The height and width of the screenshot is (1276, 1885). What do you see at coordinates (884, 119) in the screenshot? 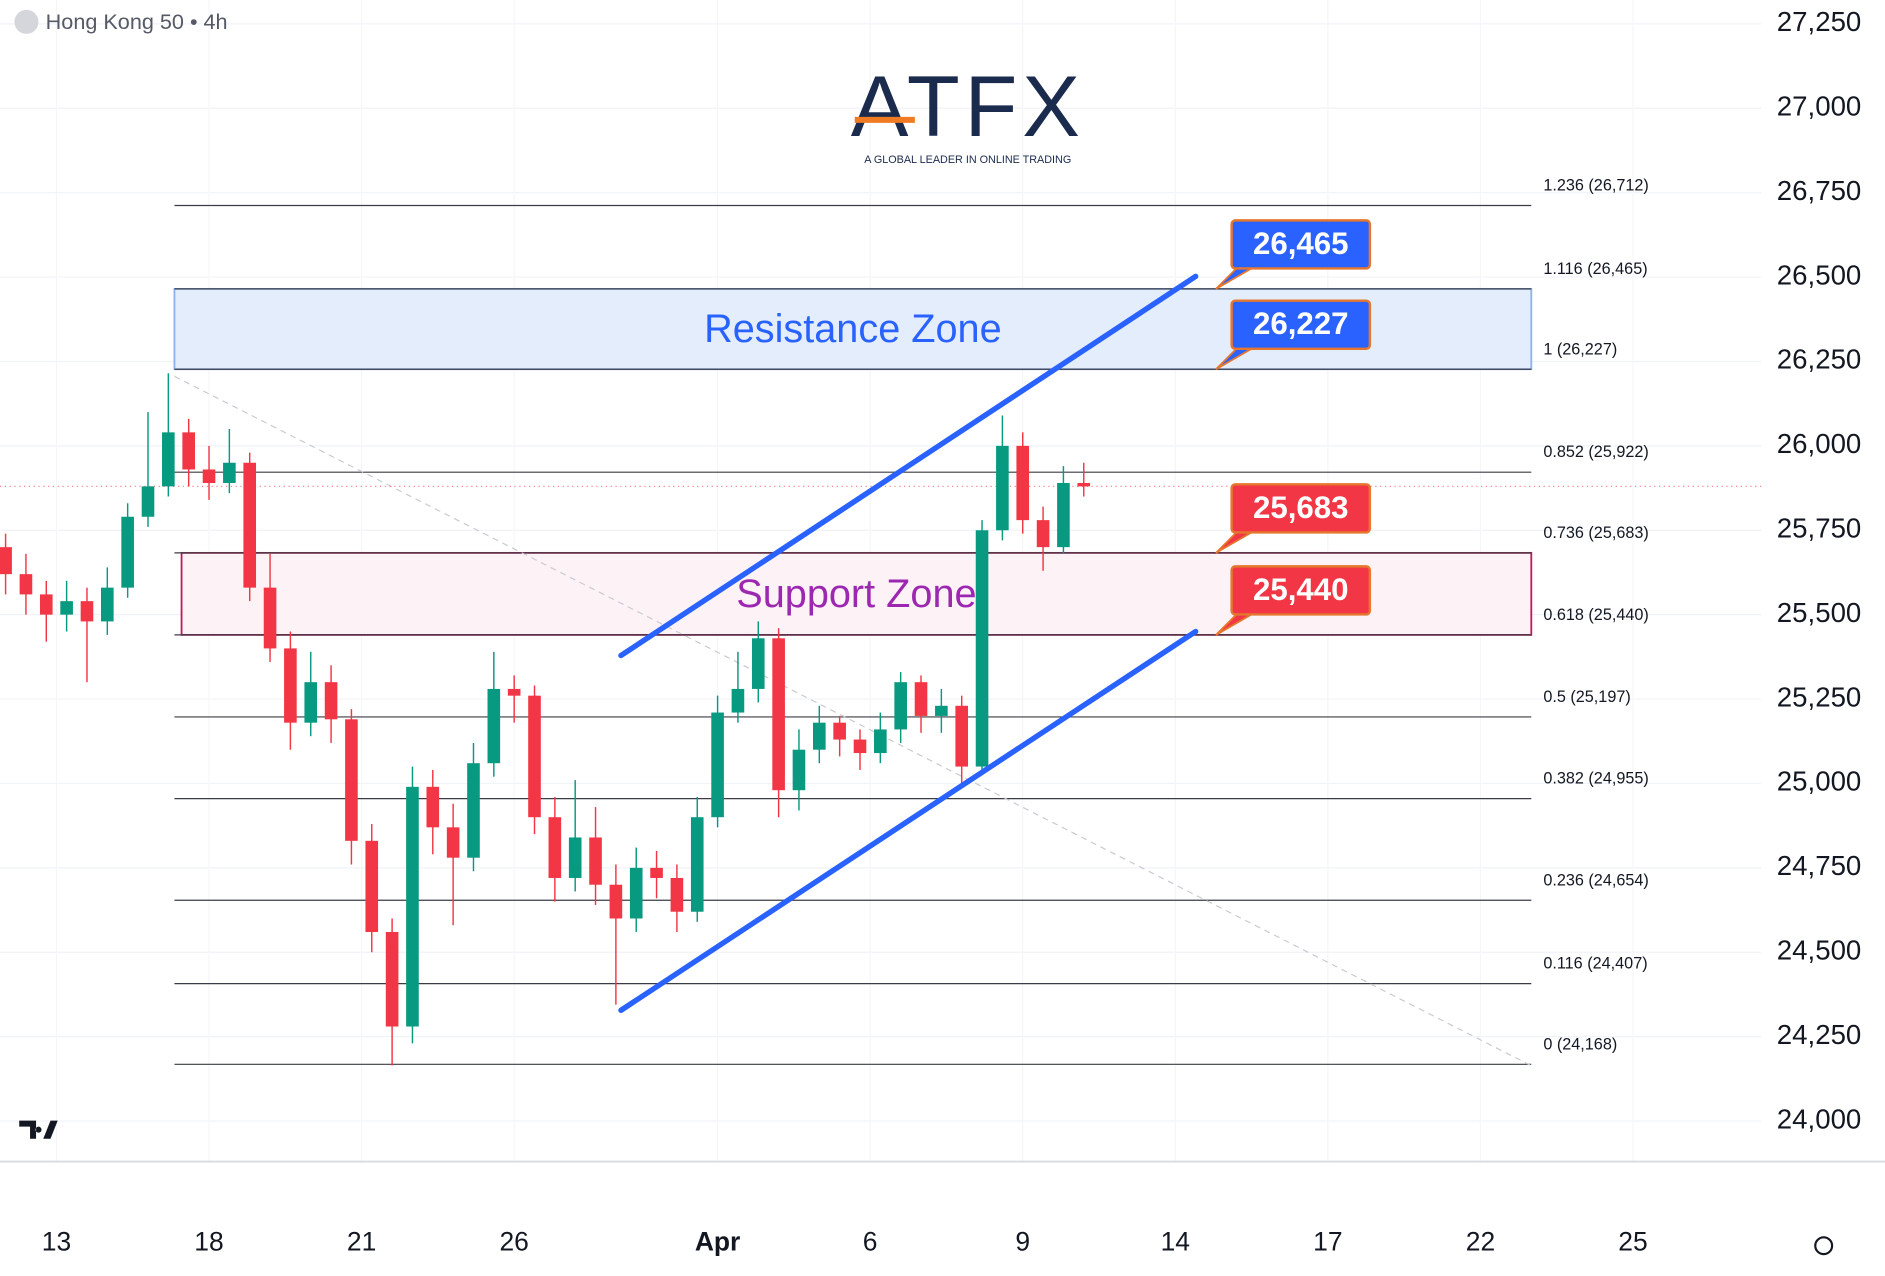
I see `logo-bar` at bounding box center [884, 119].